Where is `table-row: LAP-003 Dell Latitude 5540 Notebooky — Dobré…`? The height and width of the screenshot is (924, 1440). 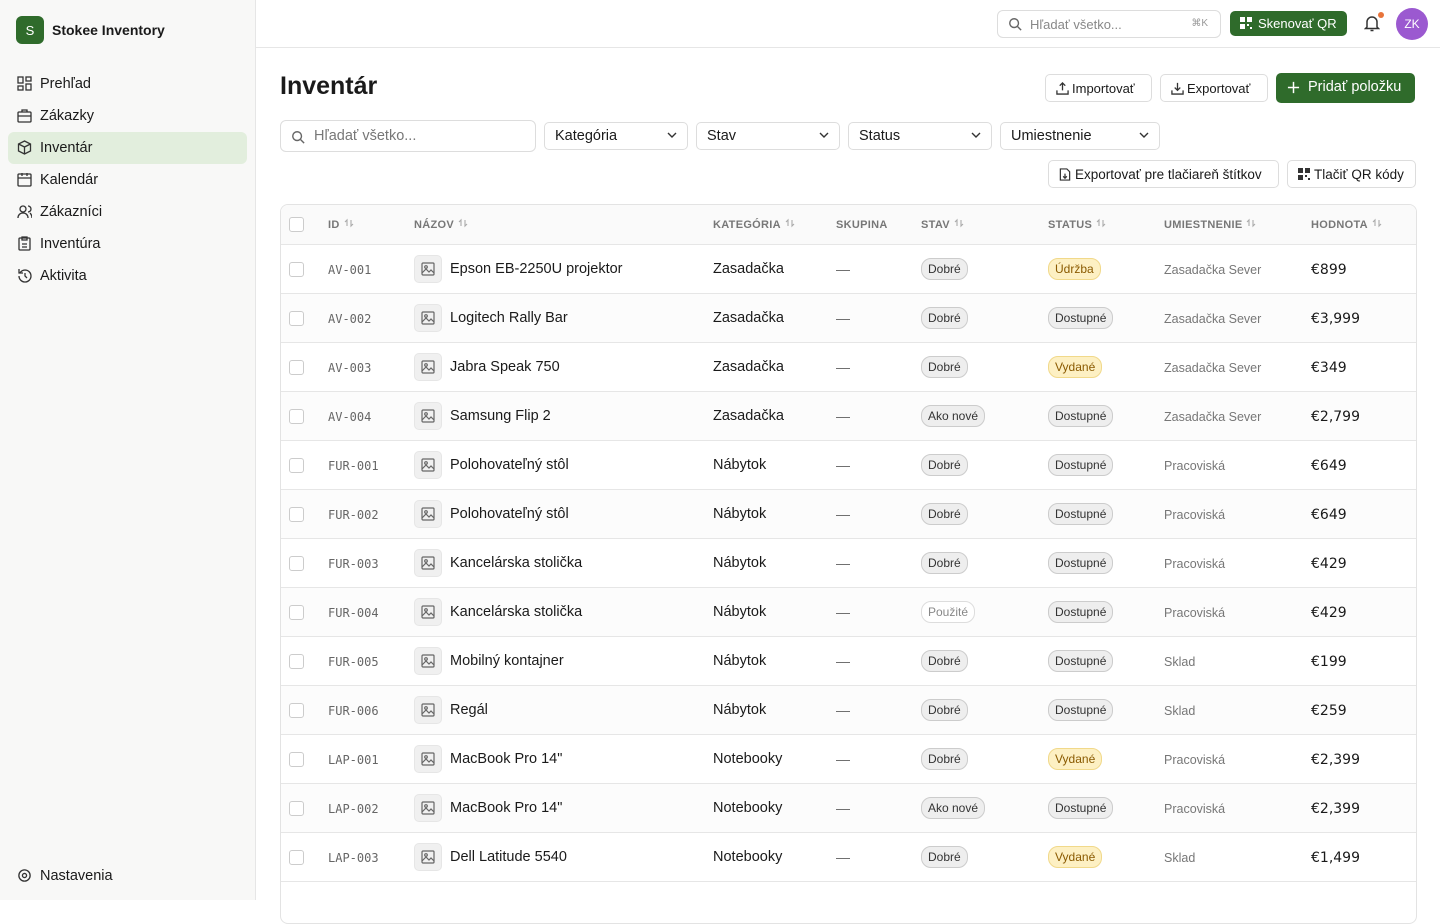 table-row: LAP-003 Dell Latitude 5540 Notebooky — Dobré… is located at coordinates (848, 857).